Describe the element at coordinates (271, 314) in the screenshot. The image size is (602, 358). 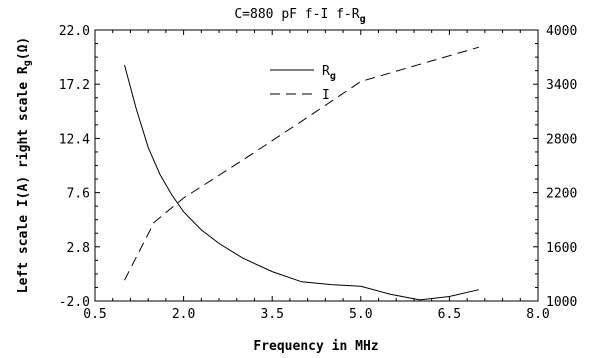
I see `x-tick-label: 3.5` at that location.